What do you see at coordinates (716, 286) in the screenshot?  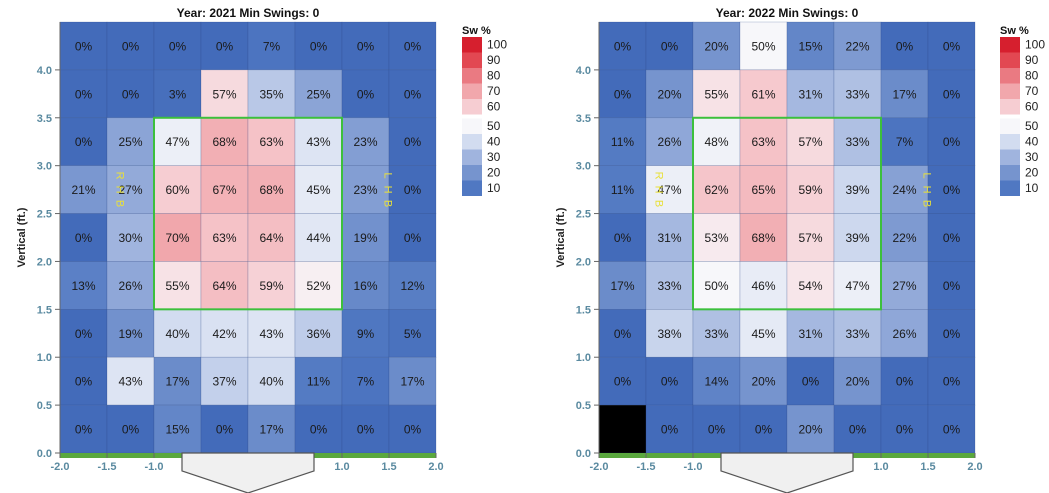 I see `cell-label: 50%` at bounding box center [716, 286].